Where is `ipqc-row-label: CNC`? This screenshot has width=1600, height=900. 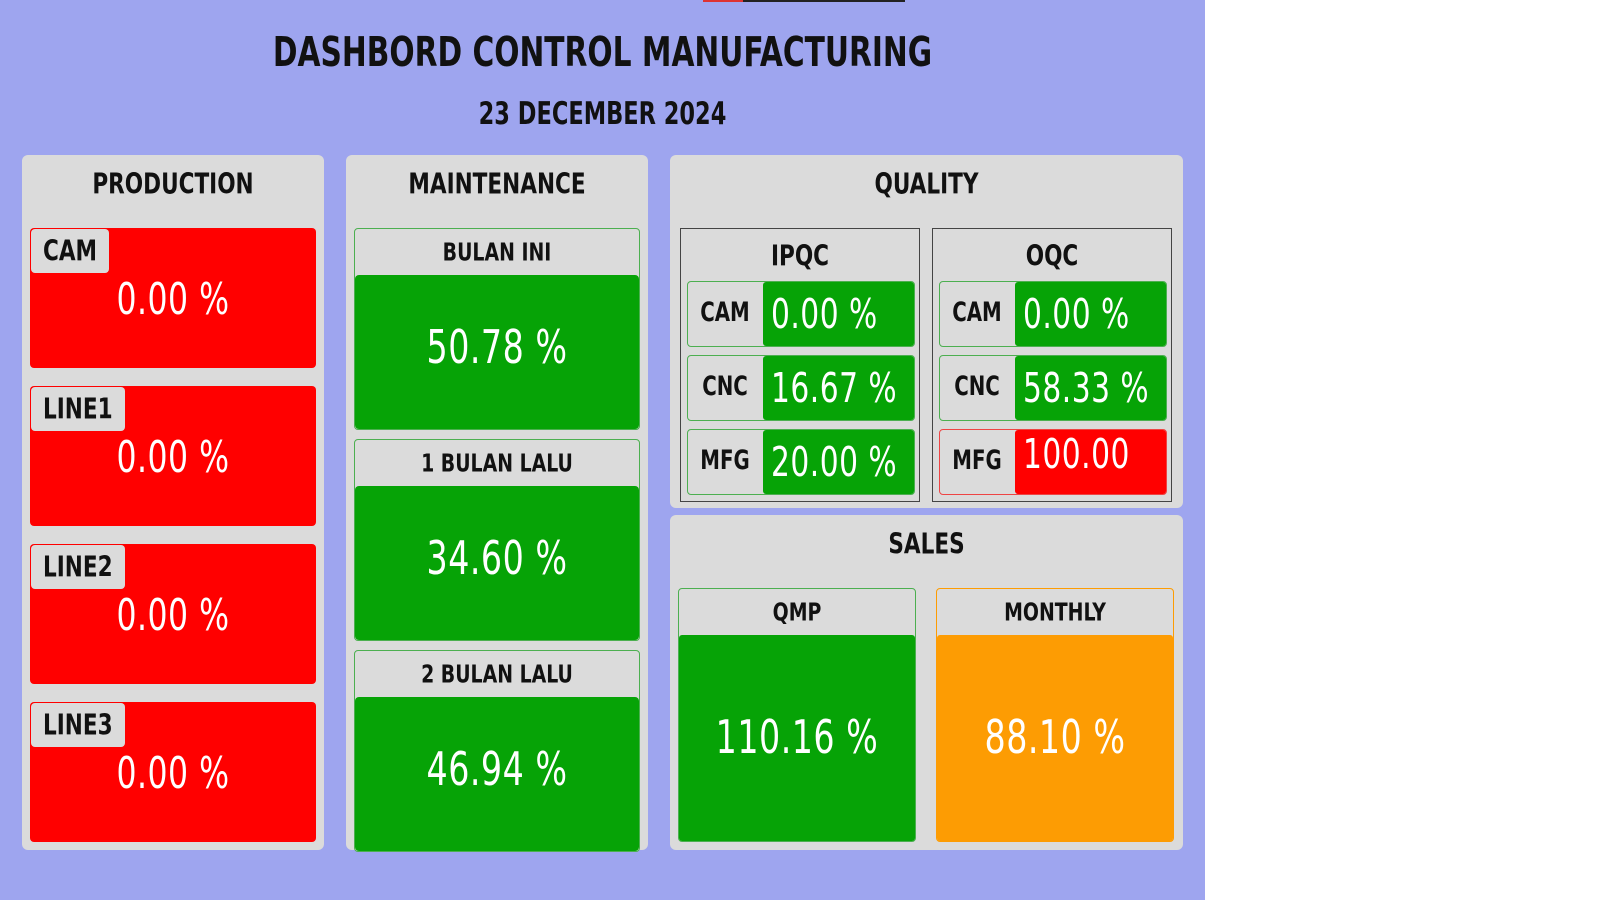
ipqc-row-label: CNC is located at coordinates (725, 387).